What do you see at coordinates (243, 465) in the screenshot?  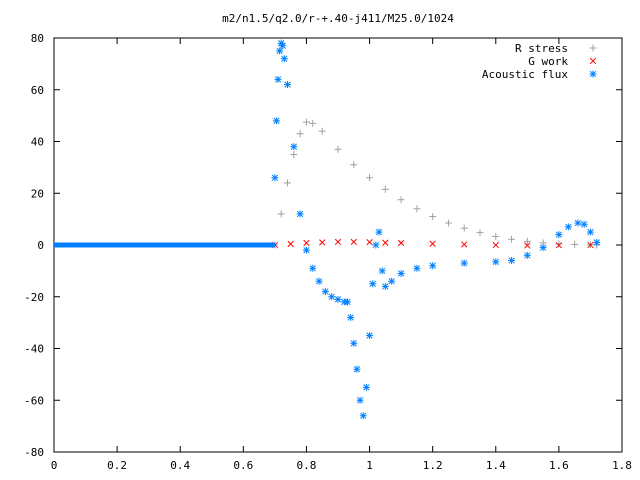 I see `x-tick-label: 0.6` at bounding box center [243, 465].